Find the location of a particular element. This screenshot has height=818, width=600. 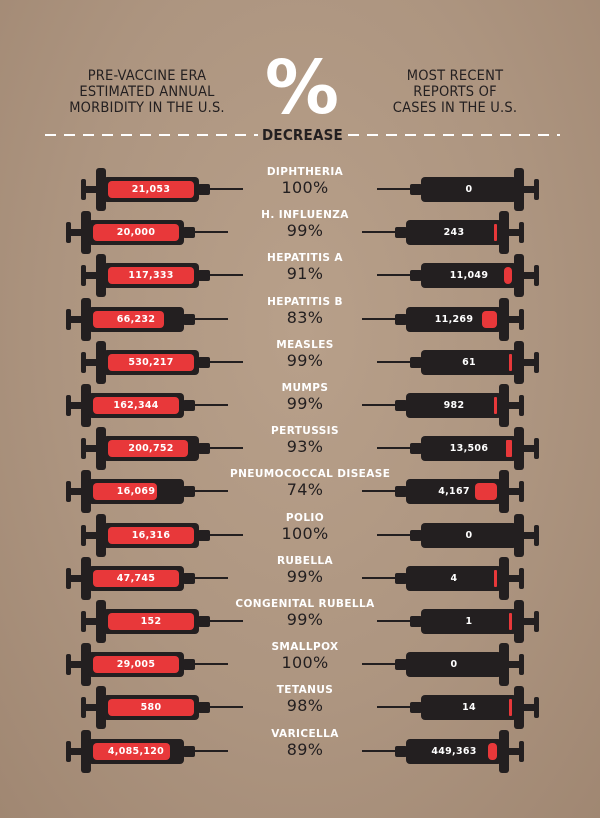

syringe-barrel: 243 is located at coordinates (454, 233).